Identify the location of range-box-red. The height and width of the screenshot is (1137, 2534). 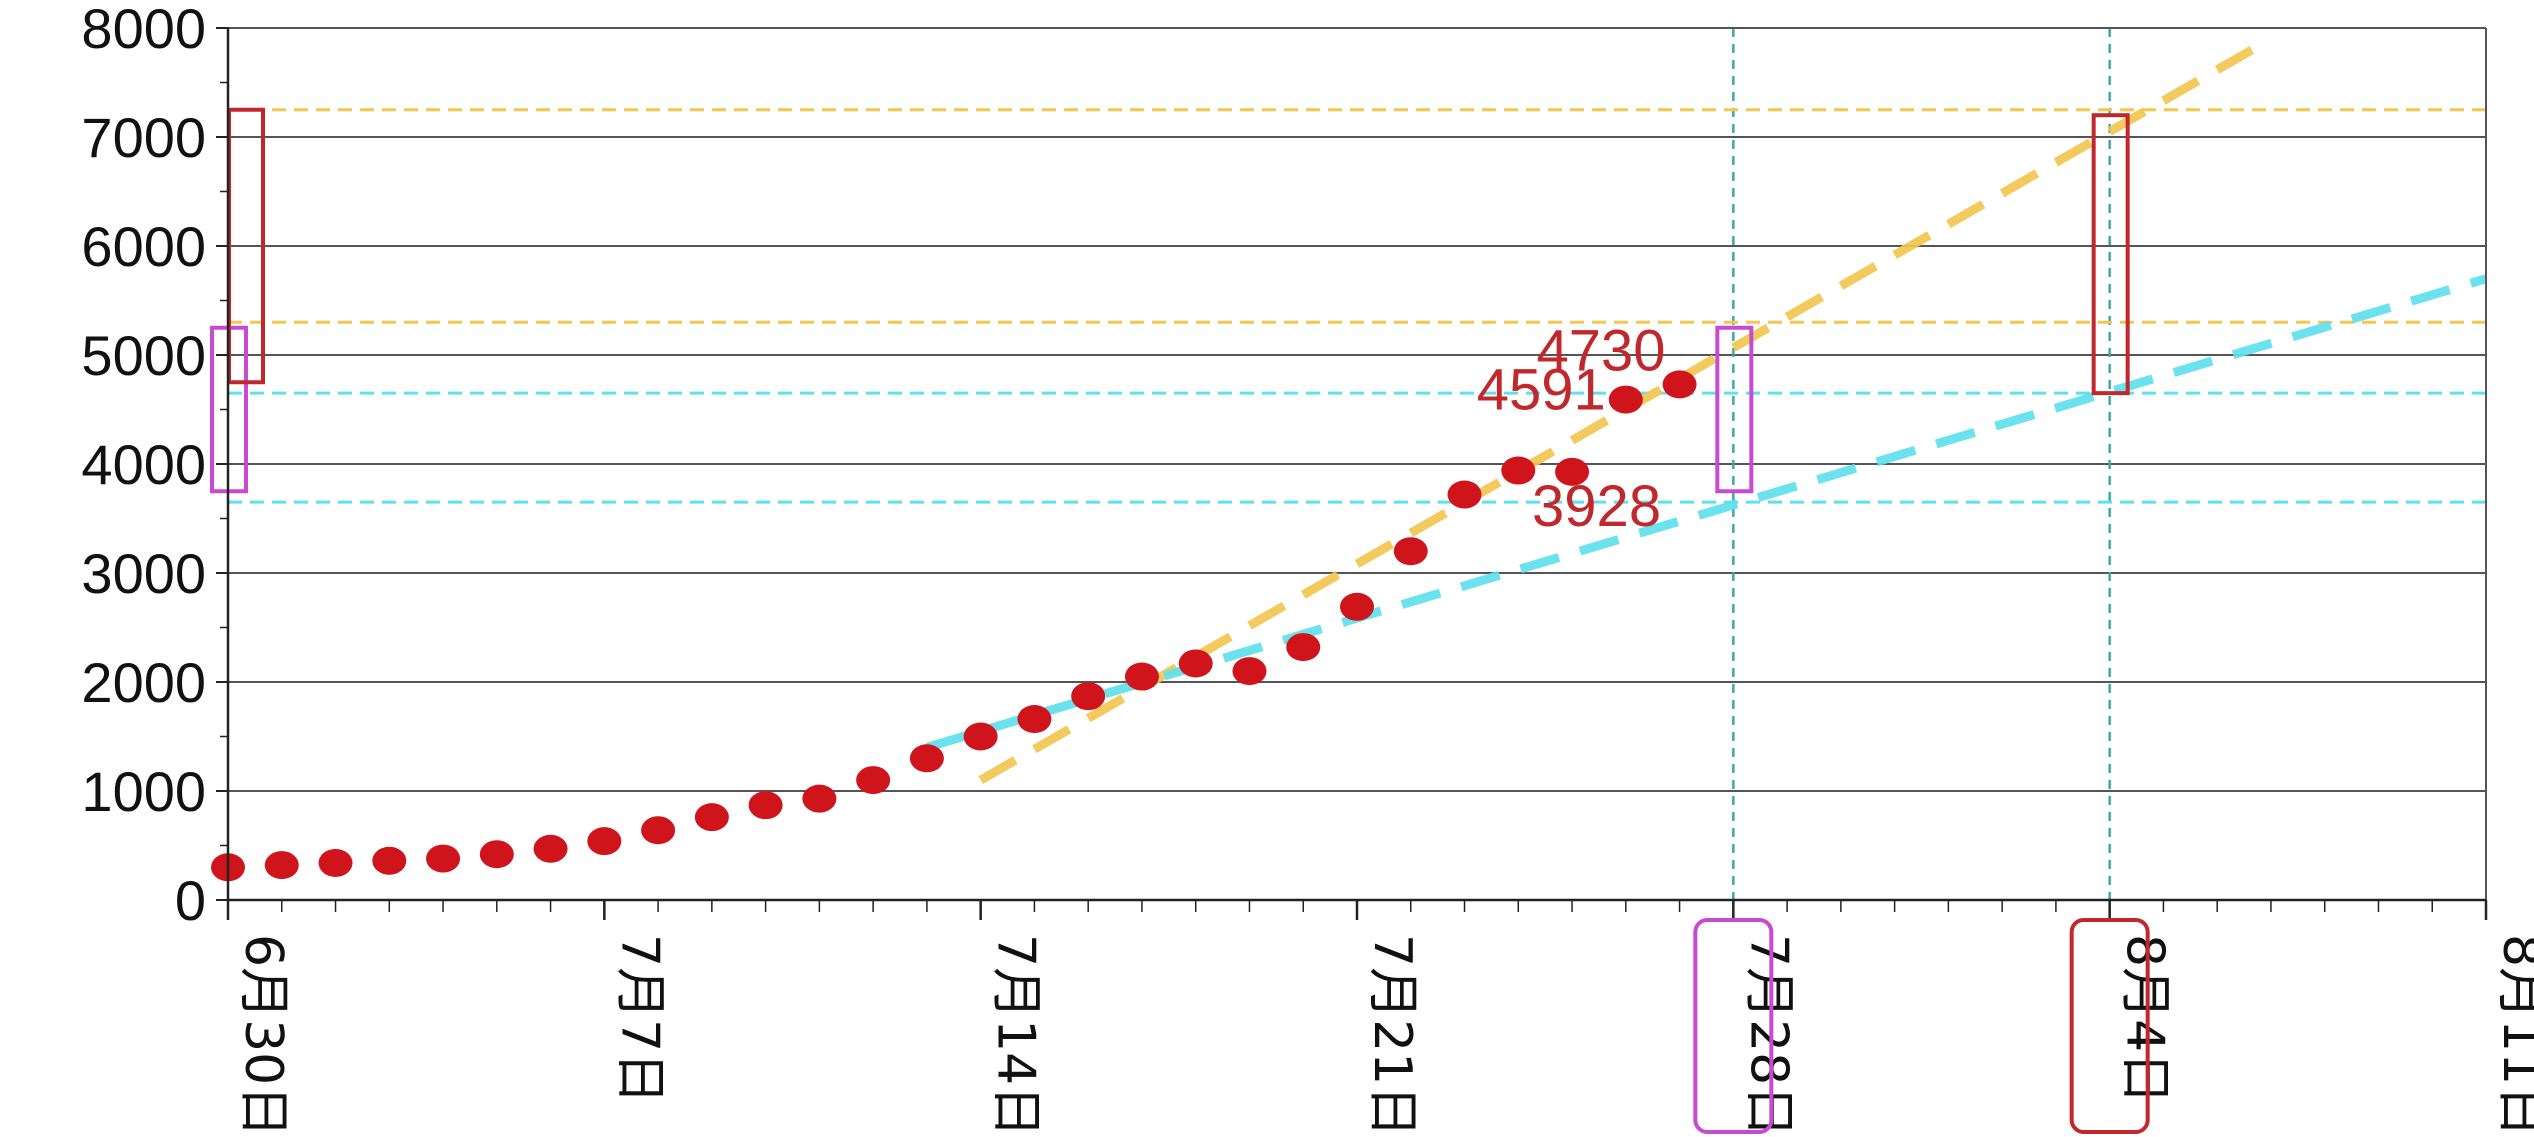
(2110, 254).